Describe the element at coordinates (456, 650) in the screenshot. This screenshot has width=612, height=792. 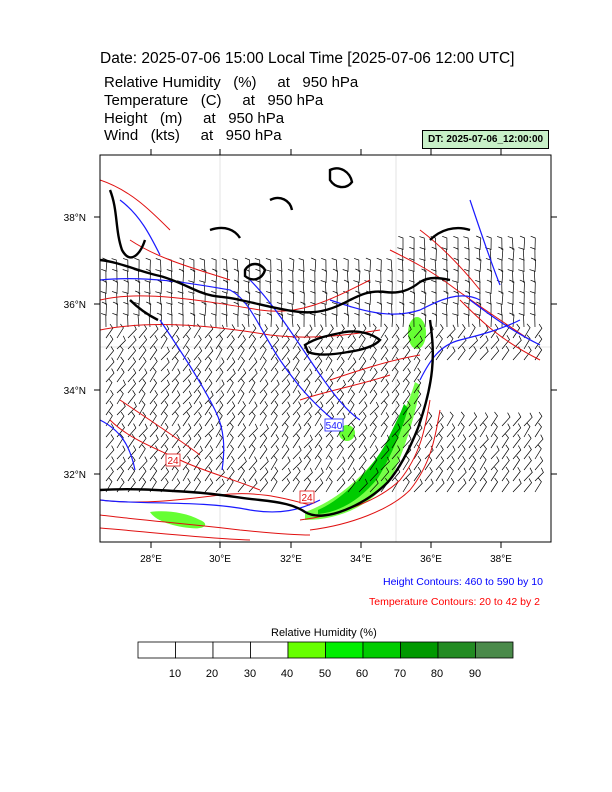
I see `colorbar-box` at that location.